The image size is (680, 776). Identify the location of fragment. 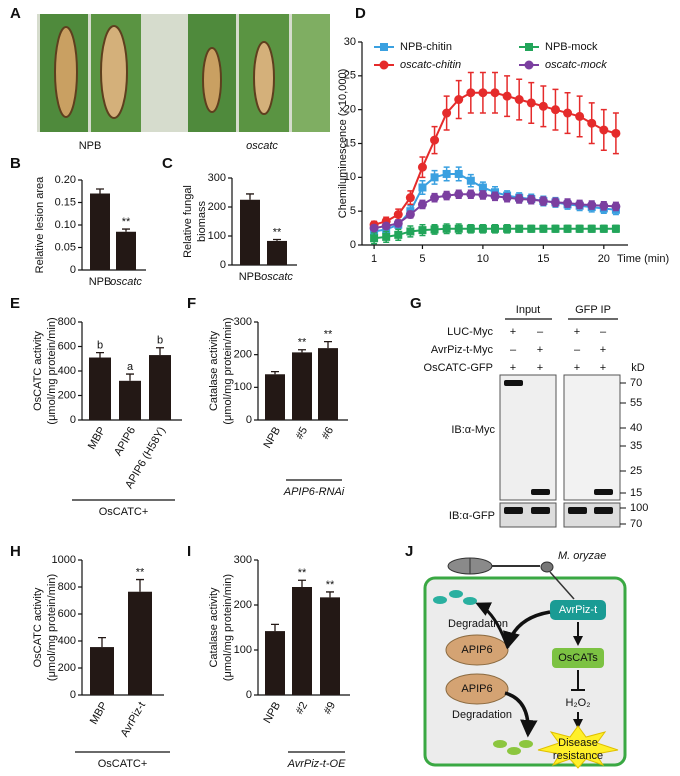
(440, 600).